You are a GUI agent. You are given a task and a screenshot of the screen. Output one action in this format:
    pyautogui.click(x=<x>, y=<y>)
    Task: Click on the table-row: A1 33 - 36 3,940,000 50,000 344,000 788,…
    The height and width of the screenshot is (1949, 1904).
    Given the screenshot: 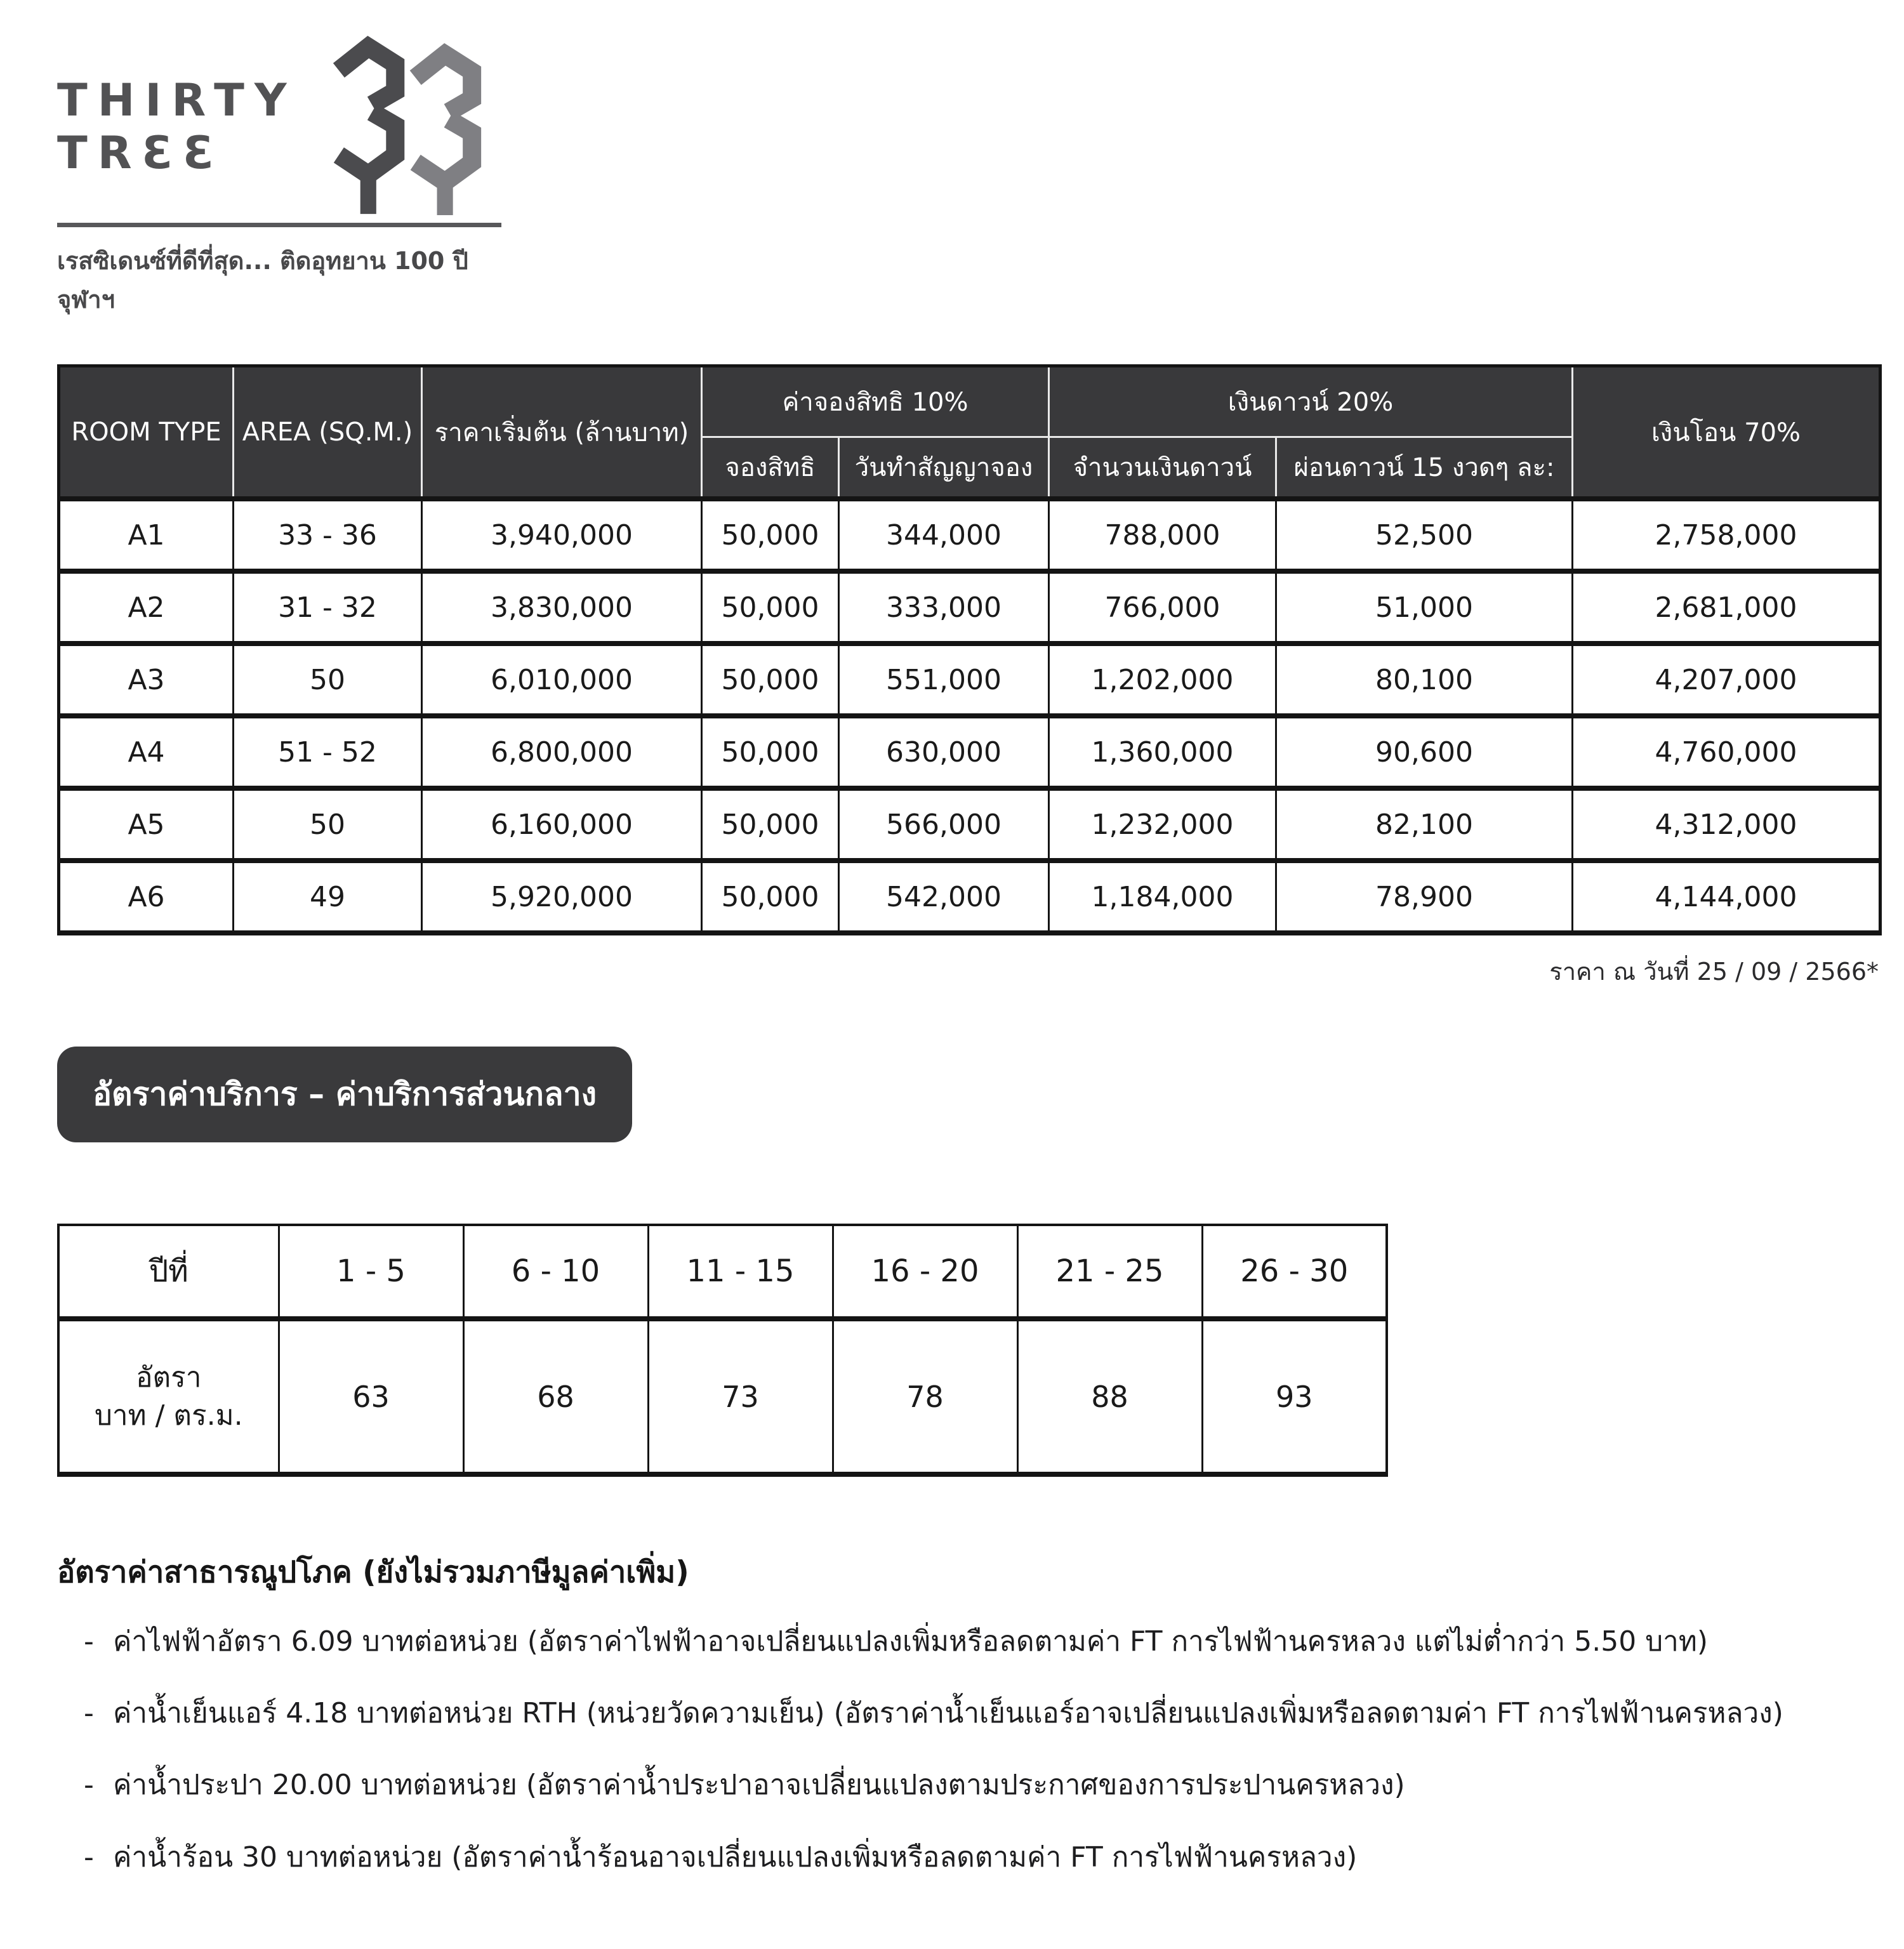 What is the action you would take?
    pyautogui.click(x=970, y=534)
    